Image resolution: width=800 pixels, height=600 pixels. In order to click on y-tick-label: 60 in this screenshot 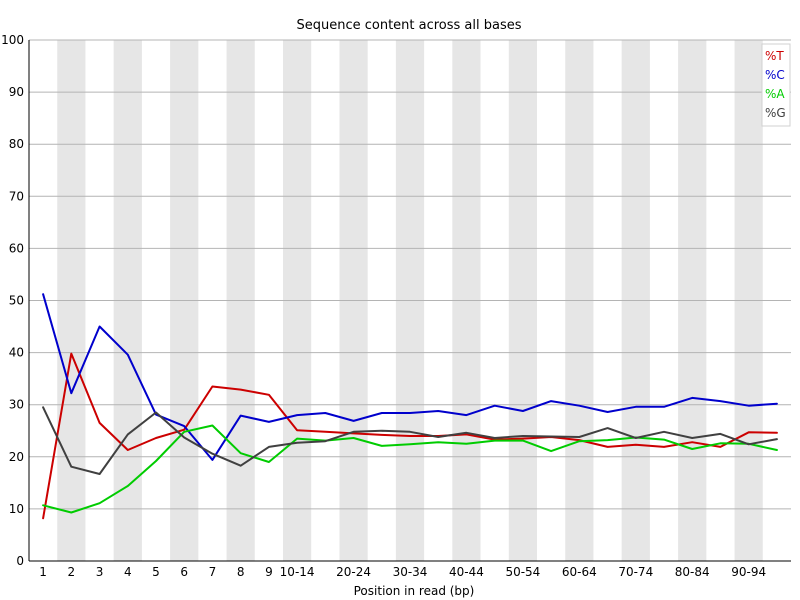, I will do `click(16, 248)`.